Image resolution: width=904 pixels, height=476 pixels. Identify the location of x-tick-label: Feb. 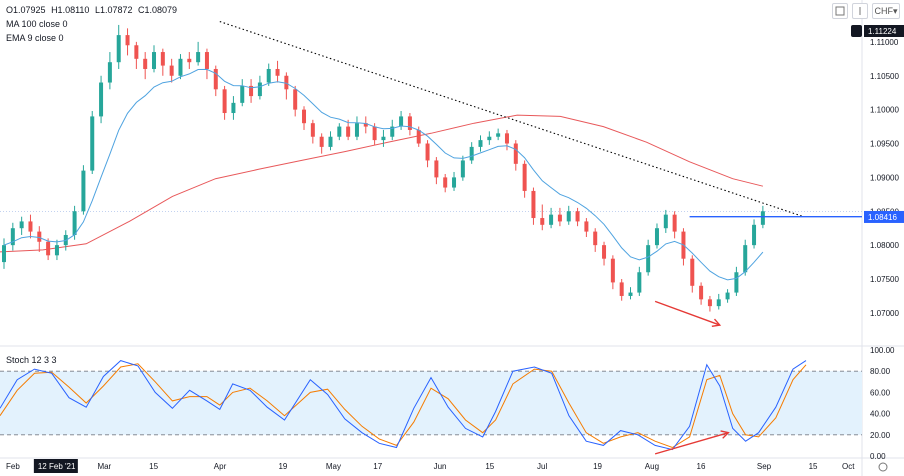
(13, 466).